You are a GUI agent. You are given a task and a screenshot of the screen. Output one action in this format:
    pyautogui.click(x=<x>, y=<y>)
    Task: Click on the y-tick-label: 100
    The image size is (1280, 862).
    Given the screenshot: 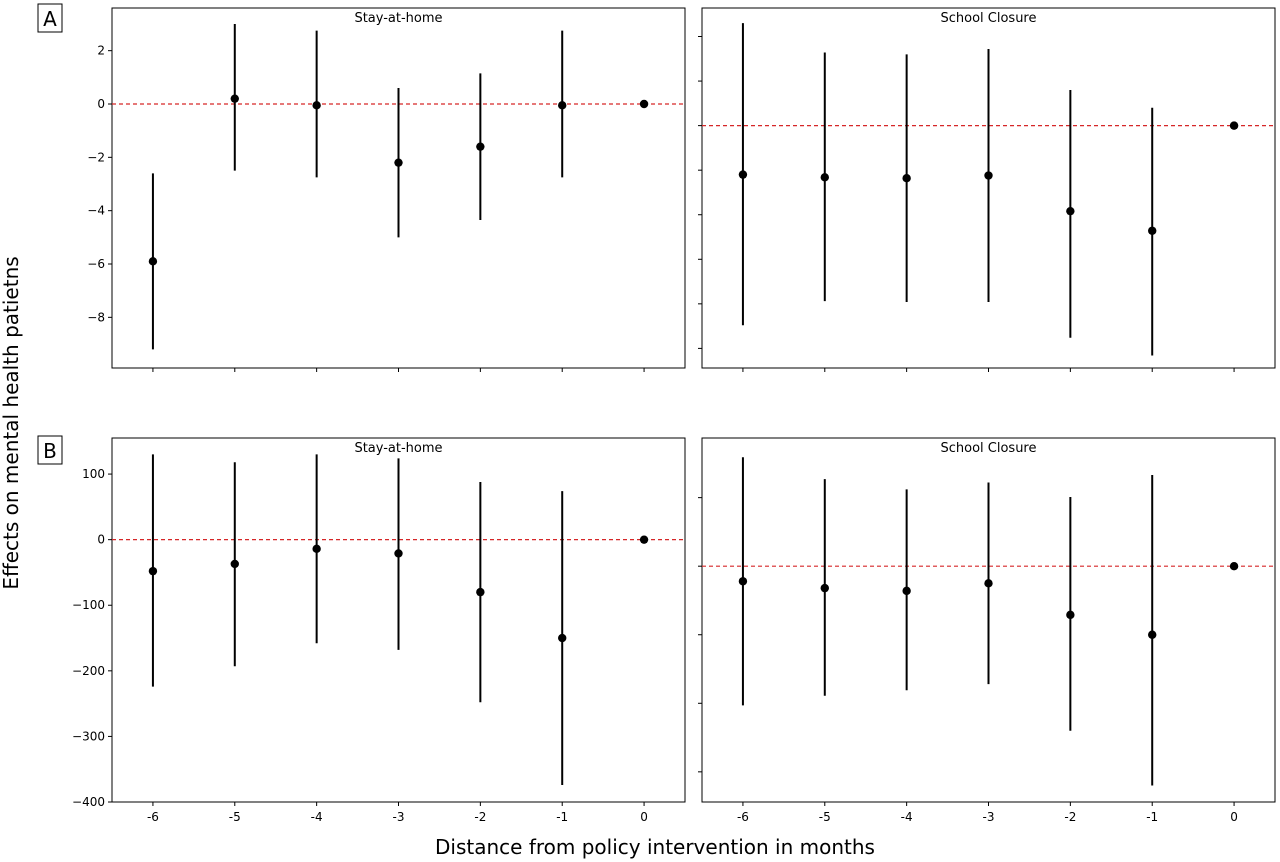 What is the action you would take?
    pyautogui.click(x=93, y=474)
    